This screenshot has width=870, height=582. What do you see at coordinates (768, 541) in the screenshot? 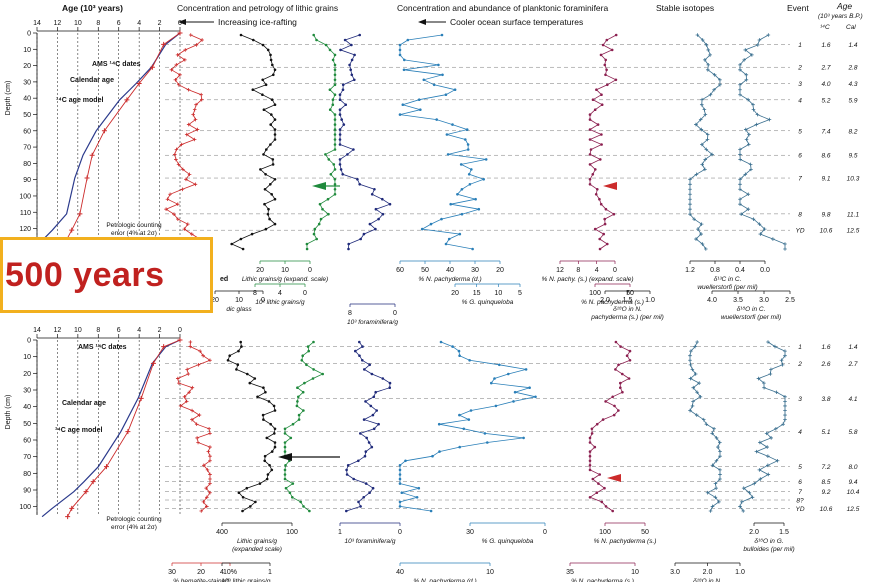
I see `axis-label-iso1-bottom: δ¹⁸O in G.` at bounding box center [768, 541].